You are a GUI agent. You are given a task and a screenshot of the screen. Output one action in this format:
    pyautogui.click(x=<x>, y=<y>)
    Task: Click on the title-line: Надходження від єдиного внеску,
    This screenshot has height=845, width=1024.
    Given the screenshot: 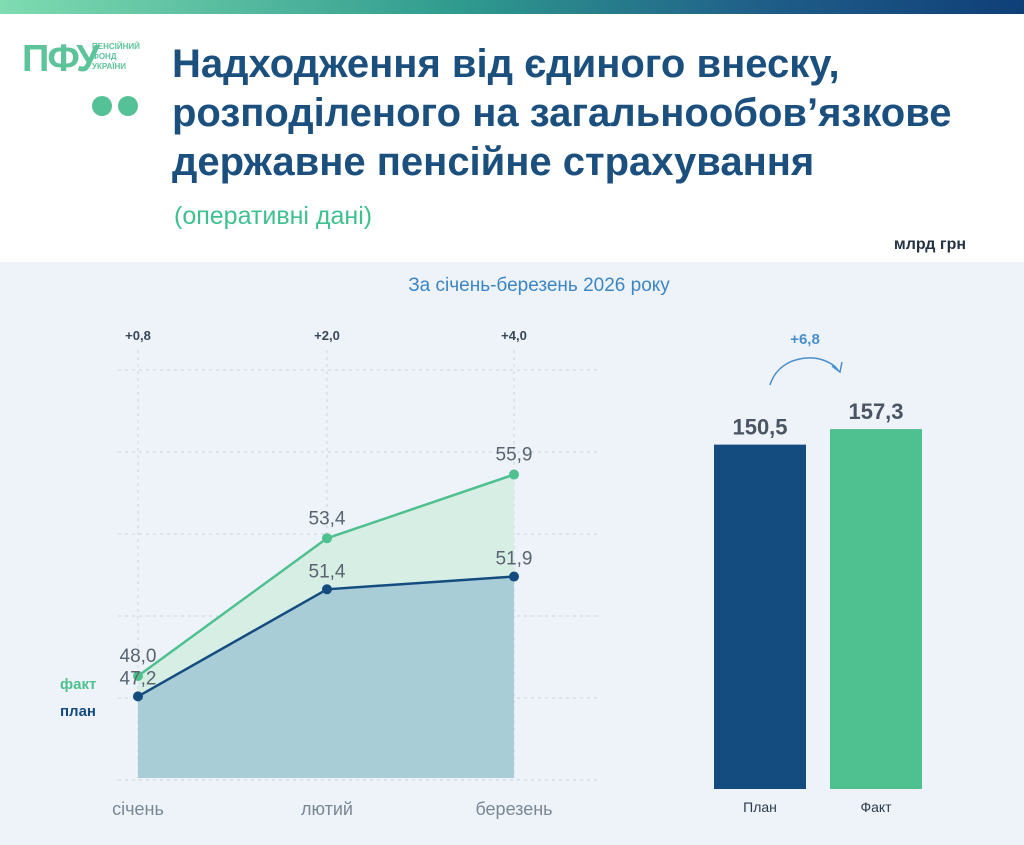 What is the action you would take?
    pyautogui.click(x=506, y=64)
    